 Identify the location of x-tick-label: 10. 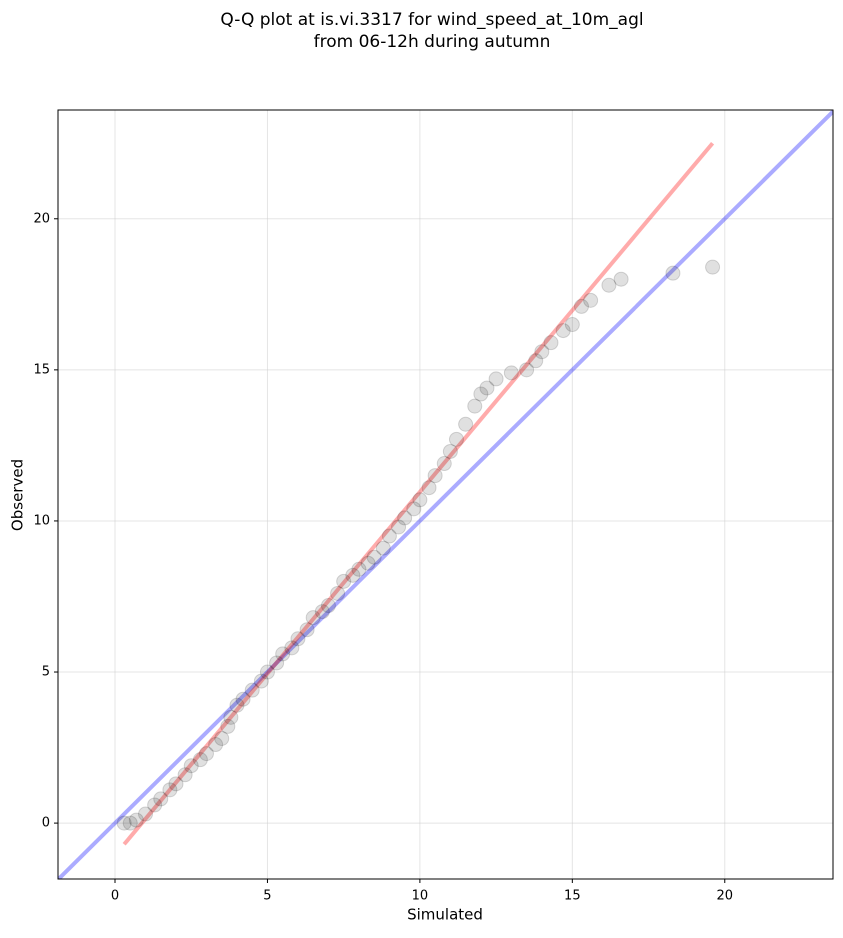
(420, 896).